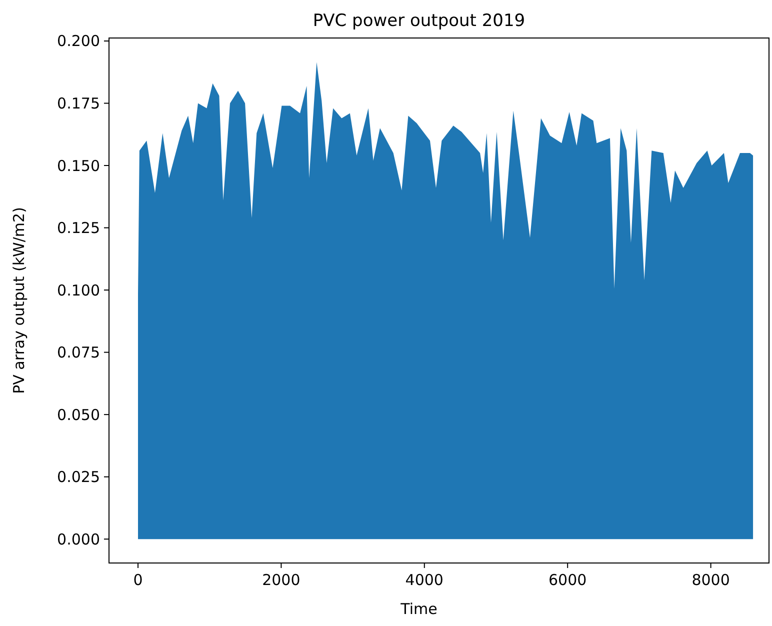 This screenshot has height=626, width=772. What do you see at coordinates (281, 580) in the screenshot?
I see `x-tick-label: 2000` at bounding box center [281, 580].